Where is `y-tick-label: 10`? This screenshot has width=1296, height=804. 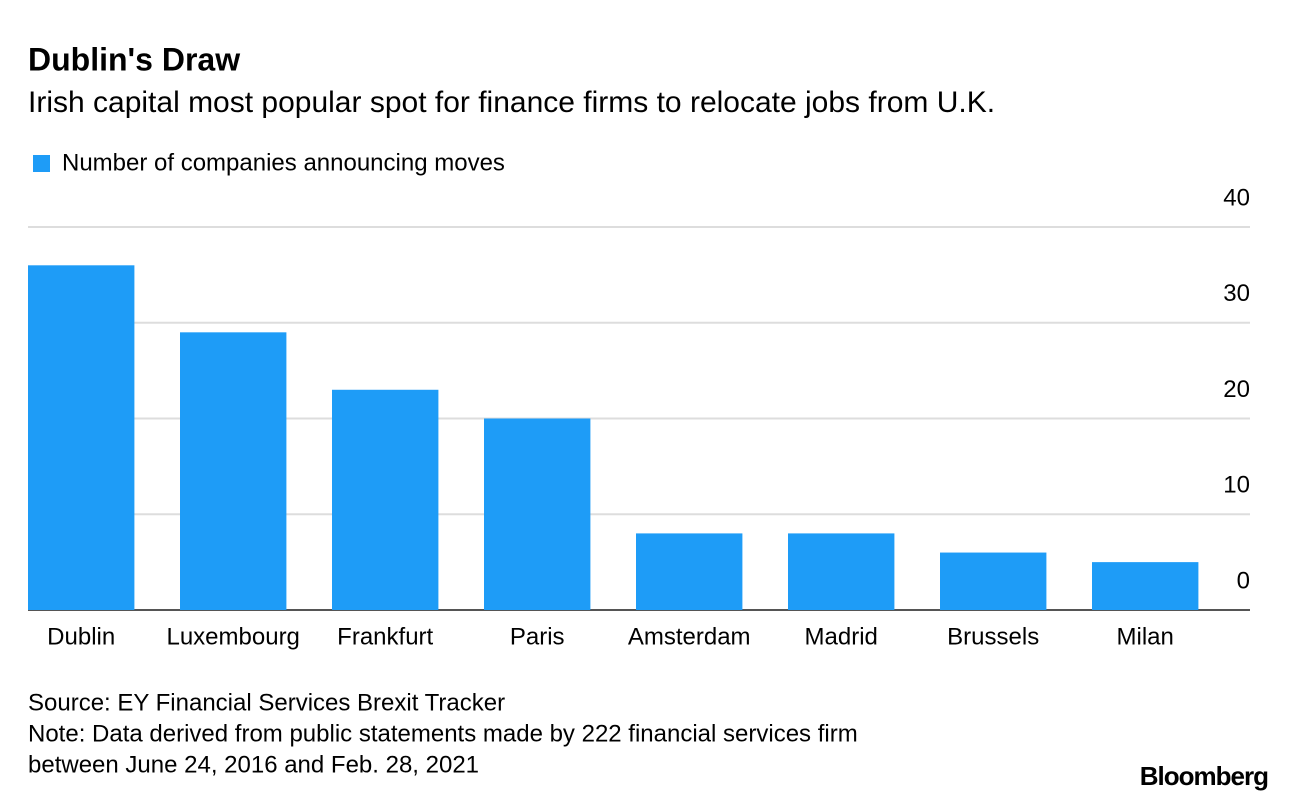
y-tick-label: 10 is located at coordinates (1236, 485).